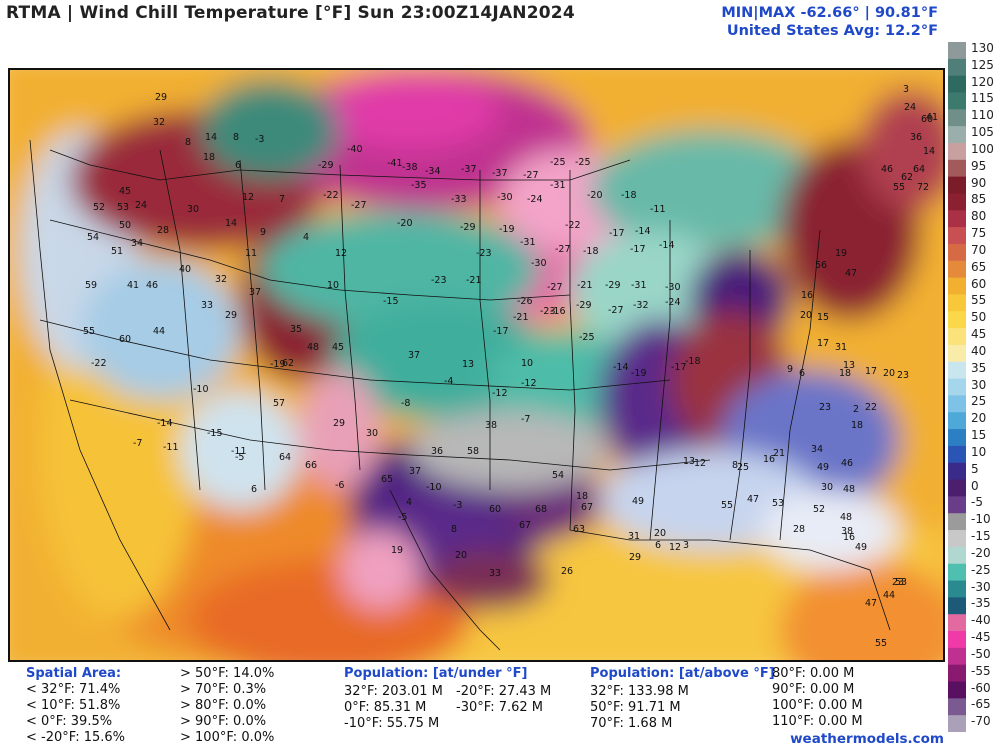 The height and width of the screenshot is (750, 1000). Describe the element at coordinates (402, 517) in the screenshot. I see `station-value: -5` at that location.